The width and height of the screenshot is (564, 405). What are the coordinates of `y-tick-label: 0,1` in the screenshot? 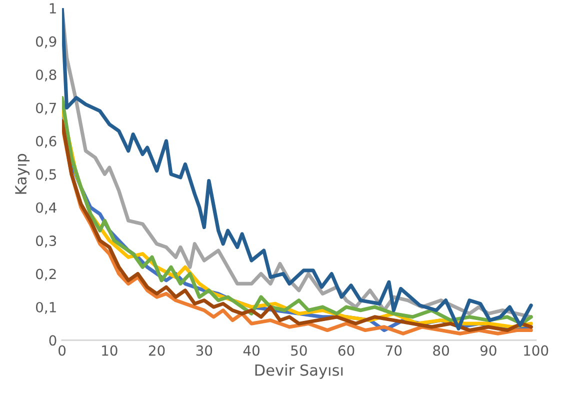 It's located at (46, 308).